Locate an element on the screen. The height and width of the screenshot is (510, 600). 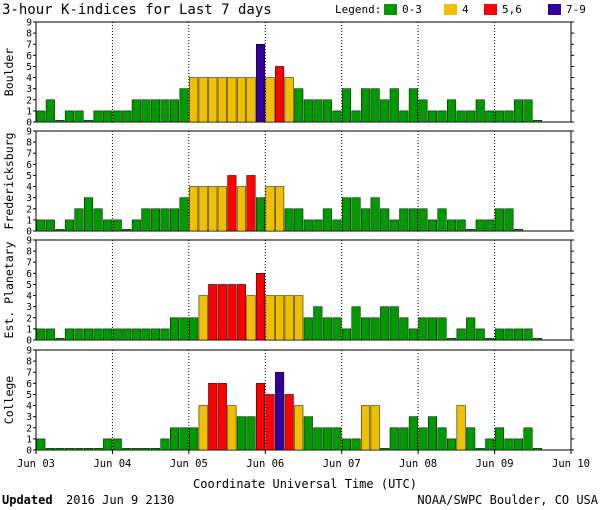
x-tick-label: Jun 03 is located at coordinates (36, 464).